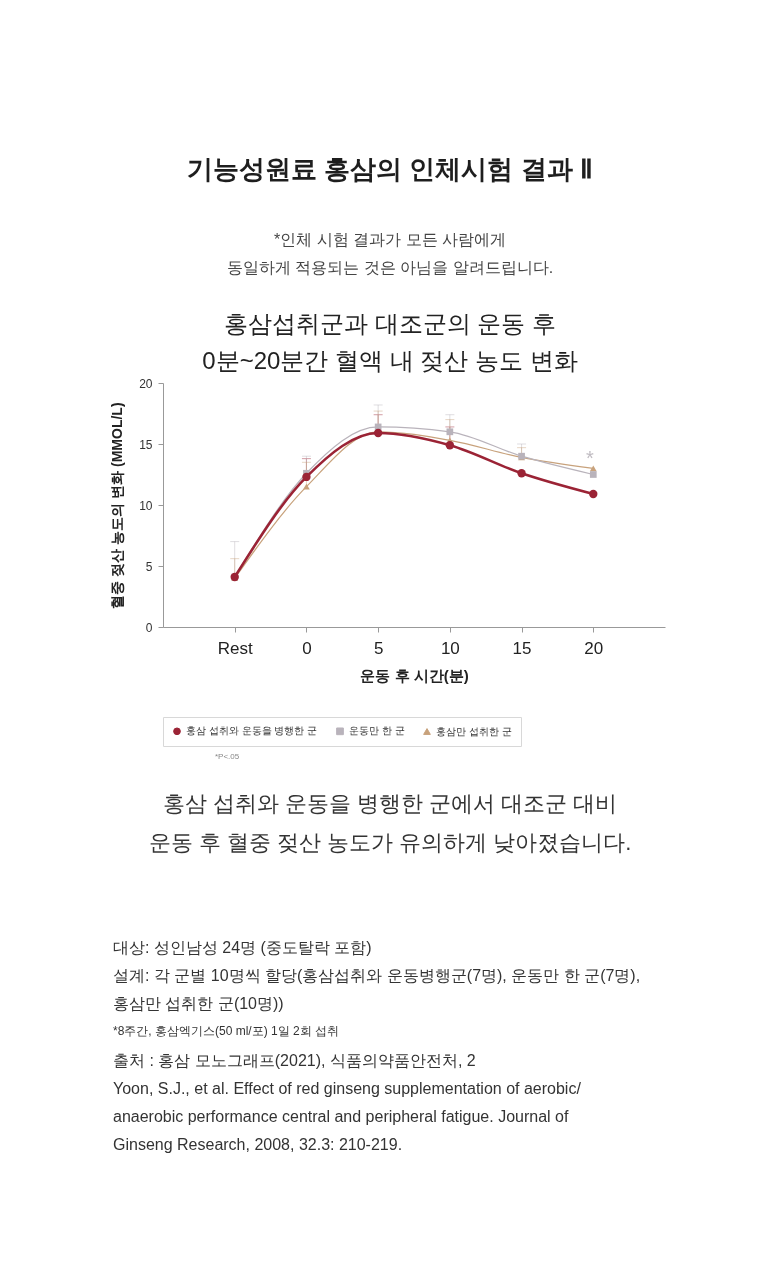  Describe the element at coordinates (146, 505) in the screenshot. I see `y-tick-label: 10` at that location.